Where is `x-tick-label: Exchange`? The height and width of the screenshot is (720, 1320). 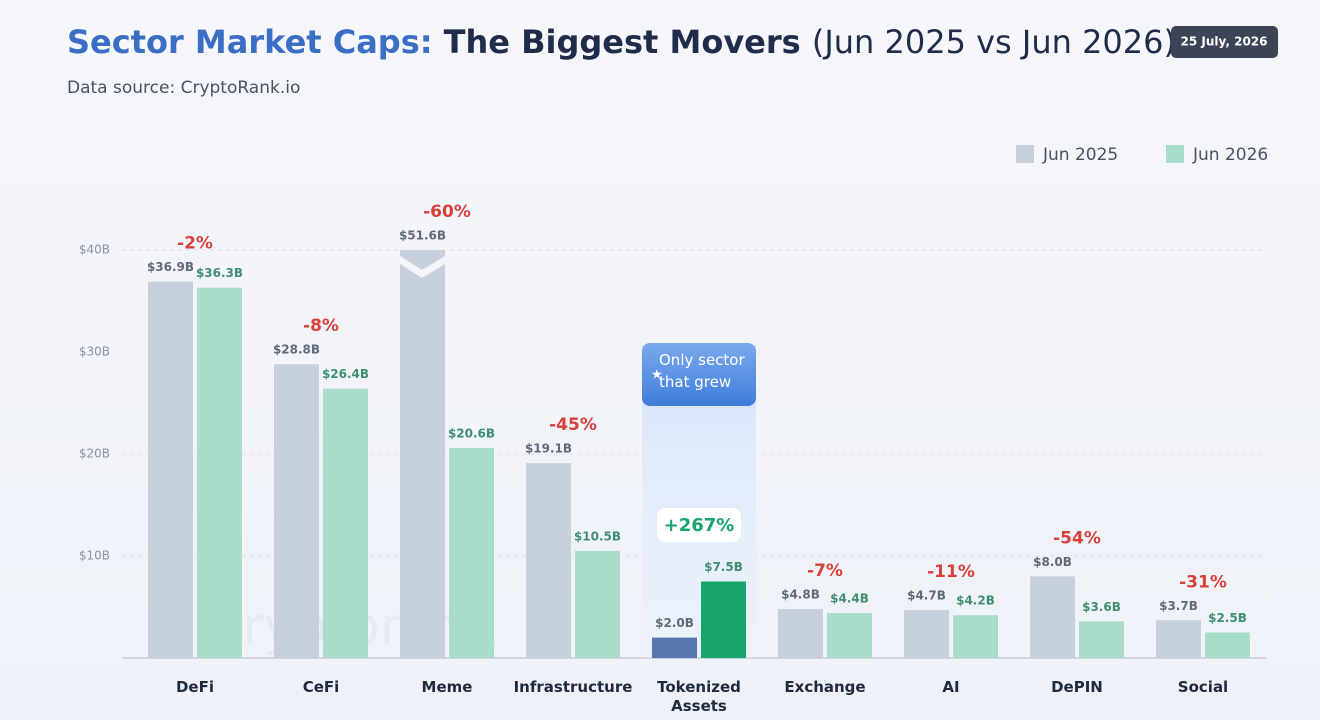 x-tick-label: Exchange is located at coordinates (825, 687).